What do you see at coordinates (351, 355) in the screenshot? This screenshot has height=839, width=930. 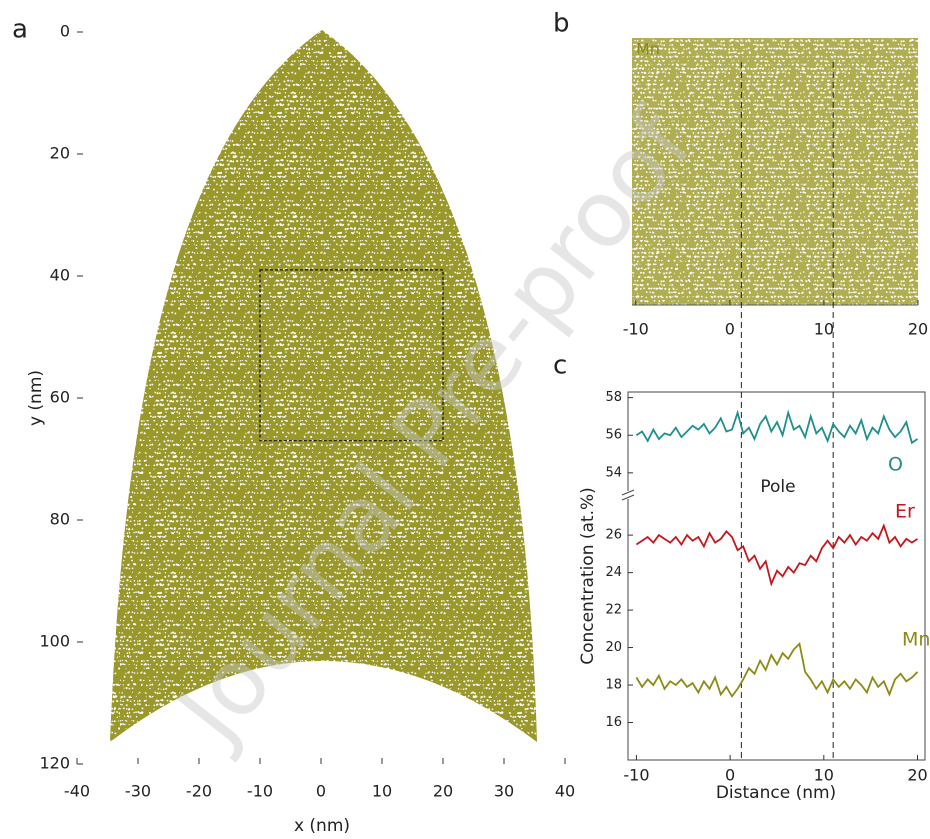 I see `region-box` at bounding box center [351, 355].